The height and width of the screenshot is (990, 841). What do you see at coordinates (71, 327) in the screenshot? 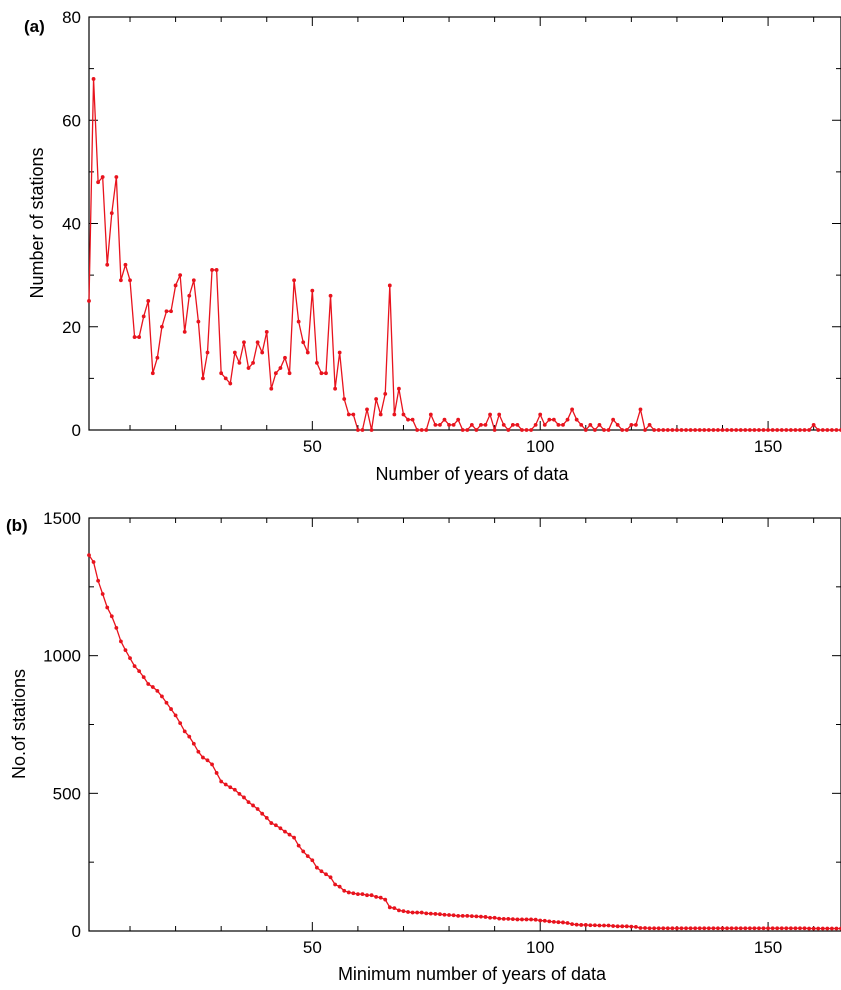
I see `y-tick-label: 20` at bounding box center [71, 327].